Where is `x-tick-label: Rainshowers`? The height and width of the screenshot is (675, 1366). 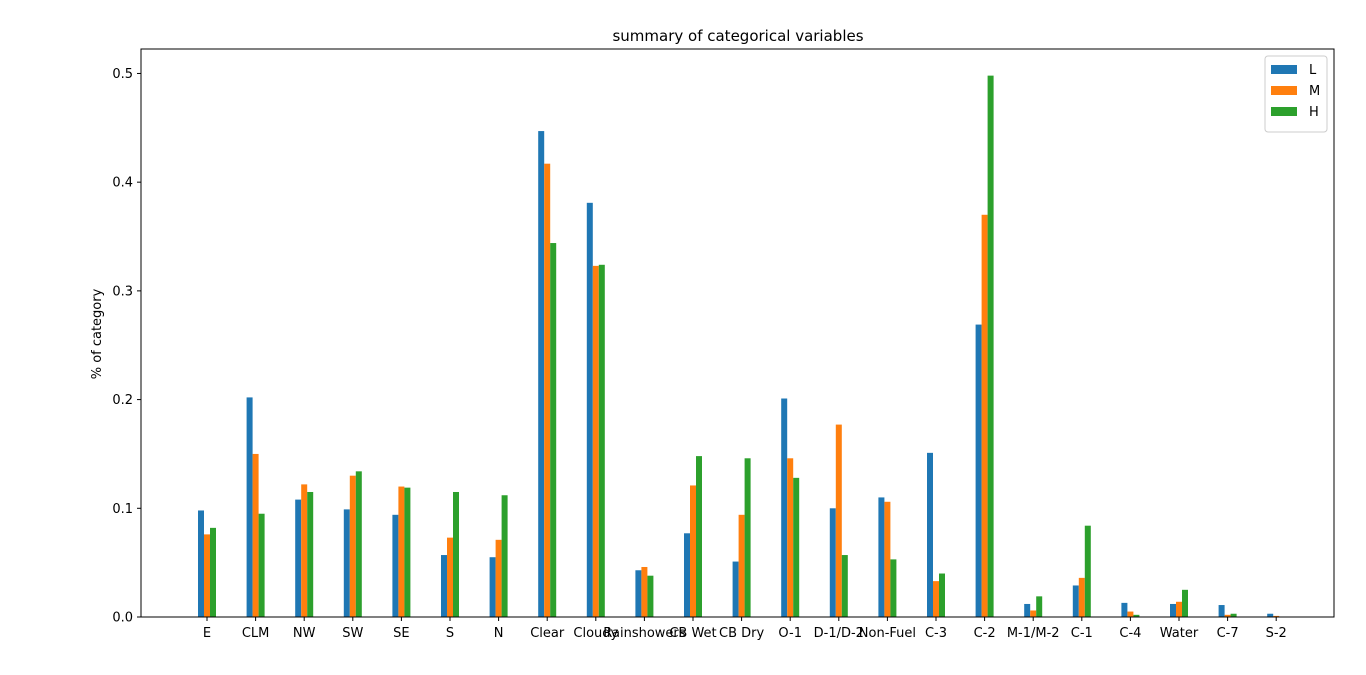
x-tick-label: Rainshowers is located at coordinates (644, 633).